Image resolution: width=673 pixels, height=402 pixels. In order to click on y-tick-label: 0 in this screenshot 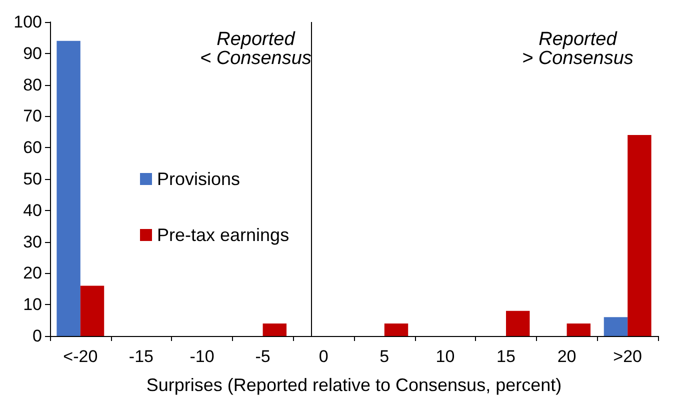, I will do `click(37, 336)`.